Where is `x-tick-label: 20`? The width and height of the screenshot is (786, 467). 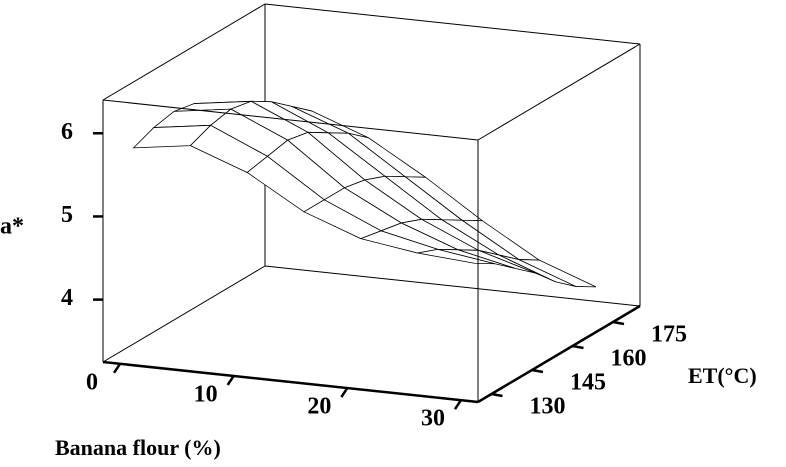
x-tick-label: 20 is located at coordinates (319, 407).